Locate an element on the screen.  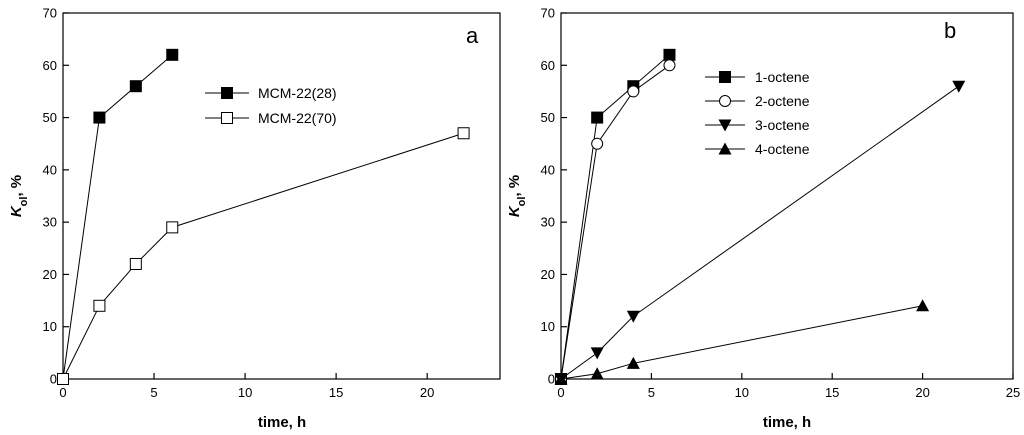
panel-b-x-tick-label: 25 is located at coordinates (1013, 392).